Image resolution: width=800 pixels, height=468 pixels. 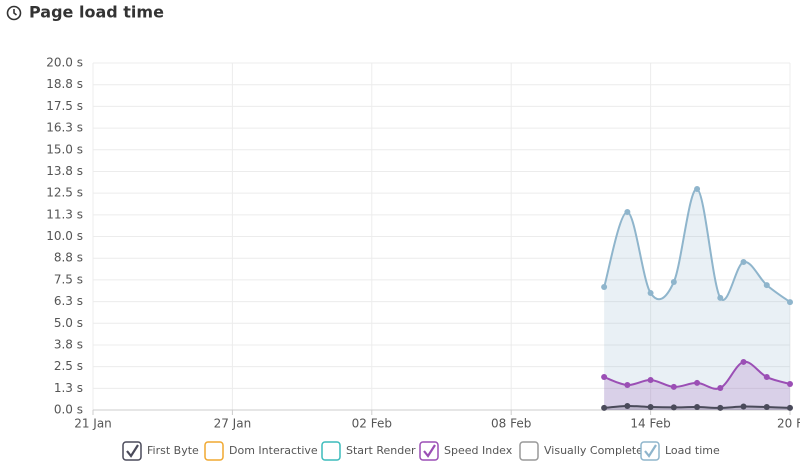 What do you see at coordinates (64, 106) in the screenshot?
I see `y-tick-label: 17.5 s` at bounding box center [64, 106].